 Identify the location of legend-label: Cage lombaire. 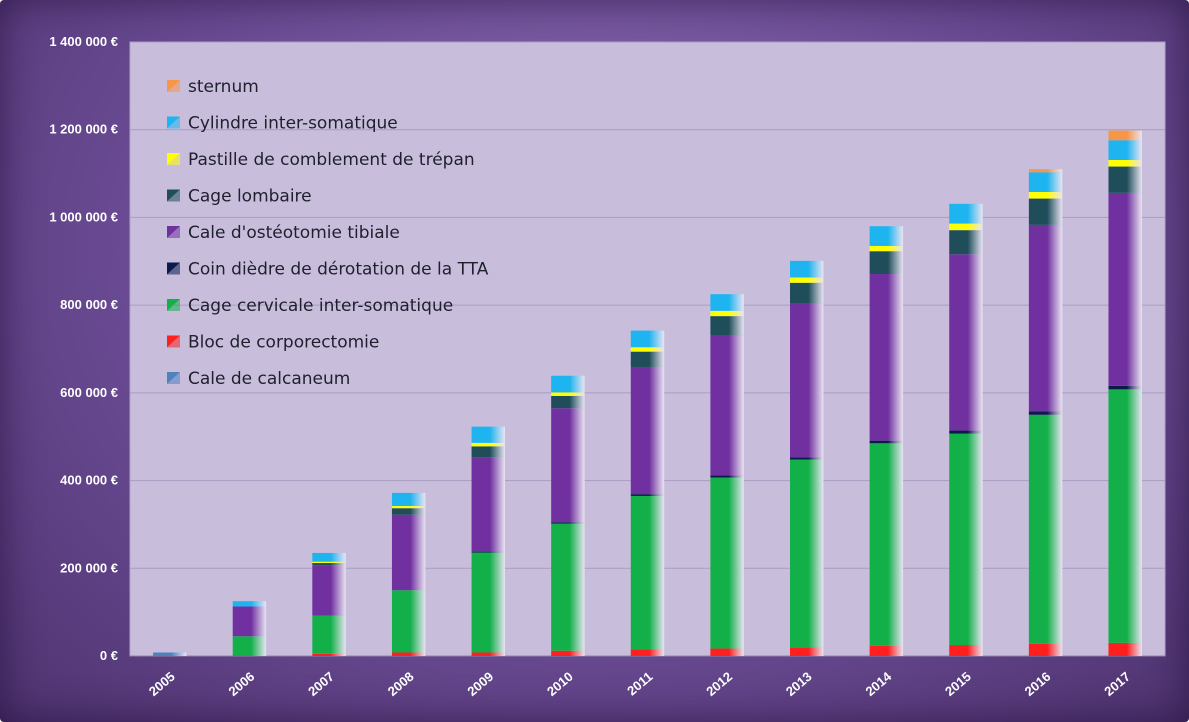
(250, 197).